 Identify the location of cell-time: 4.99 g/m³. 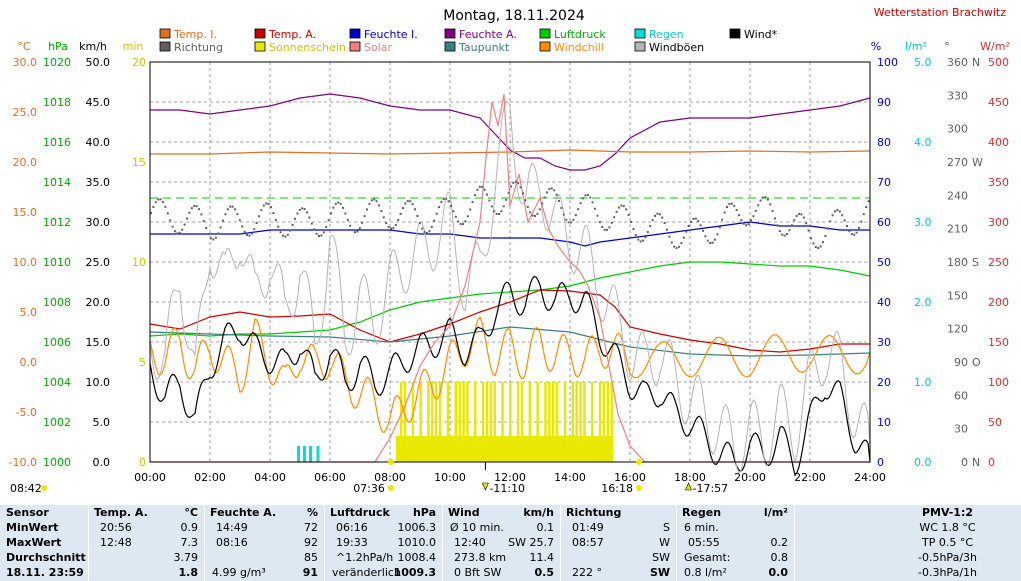
(239, 572).